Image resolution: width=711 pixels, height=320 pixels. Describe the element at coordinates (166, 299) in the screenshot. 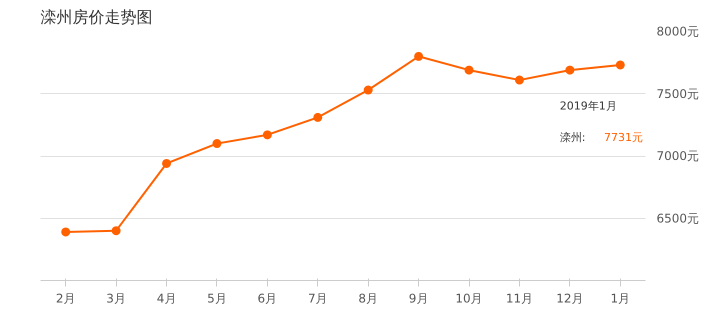

I see `x-tick-label: 4月` at that location.